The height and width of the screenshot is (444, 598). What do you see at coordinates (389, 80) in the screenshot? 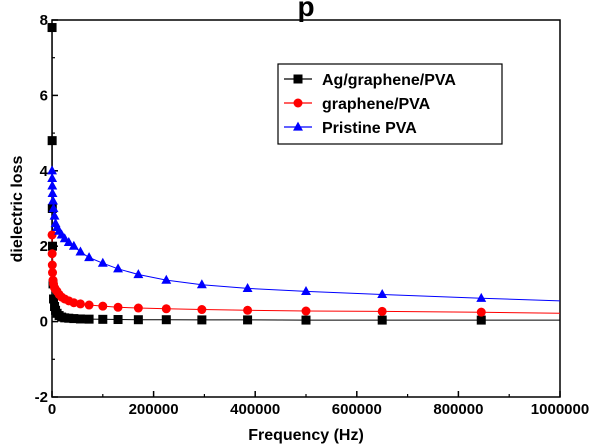
I see `legend-label: Ag/graphene/PVA` at bounding box center [389, 80].